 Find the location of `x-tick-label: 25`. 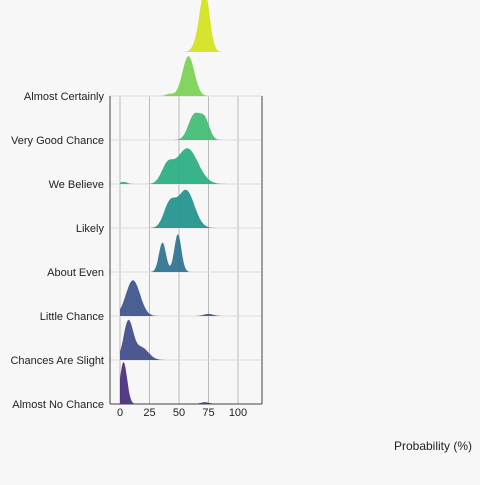

x-tick-label: 25 is located at coordinates (149, 413).